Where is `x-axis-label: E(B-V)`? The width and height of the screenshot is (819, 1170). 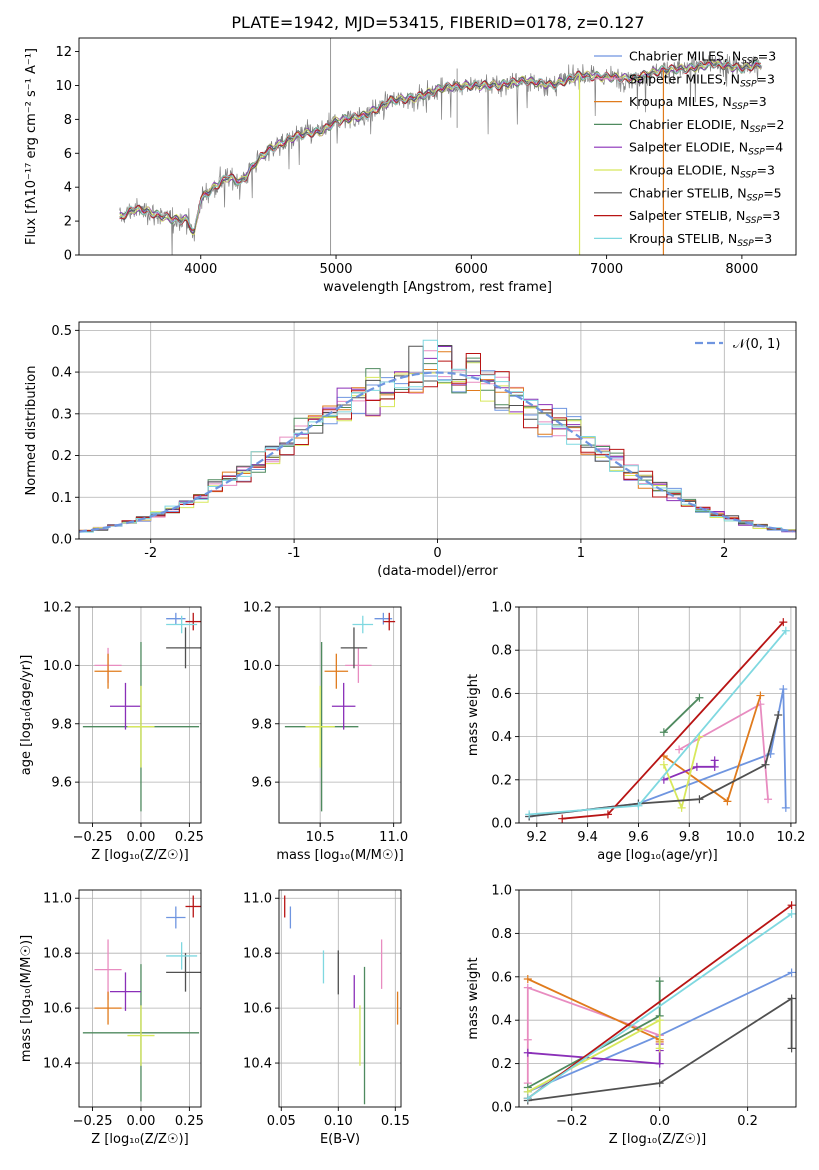
x-axis-label: E(B-V) is located at coordinates (340, 1139).